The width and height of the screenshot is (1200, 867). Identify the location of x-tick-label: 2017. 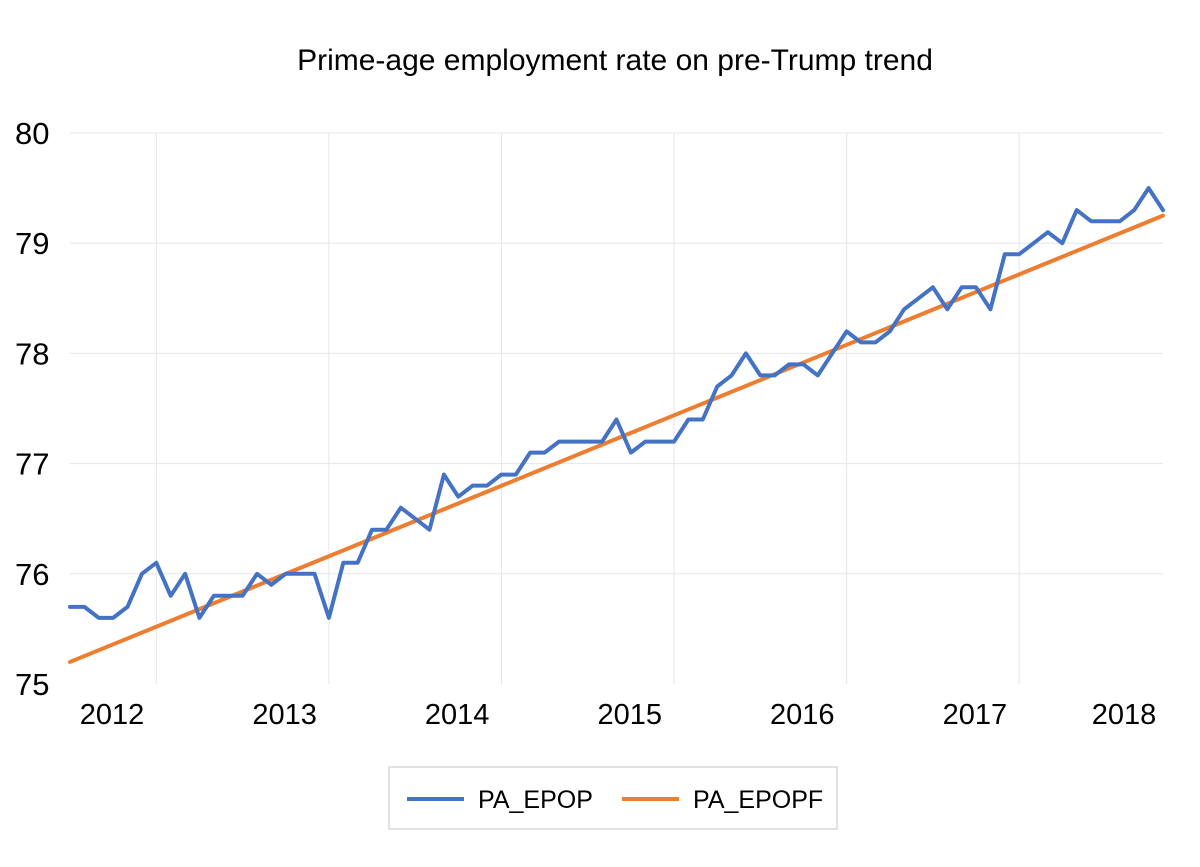
(975, 715).